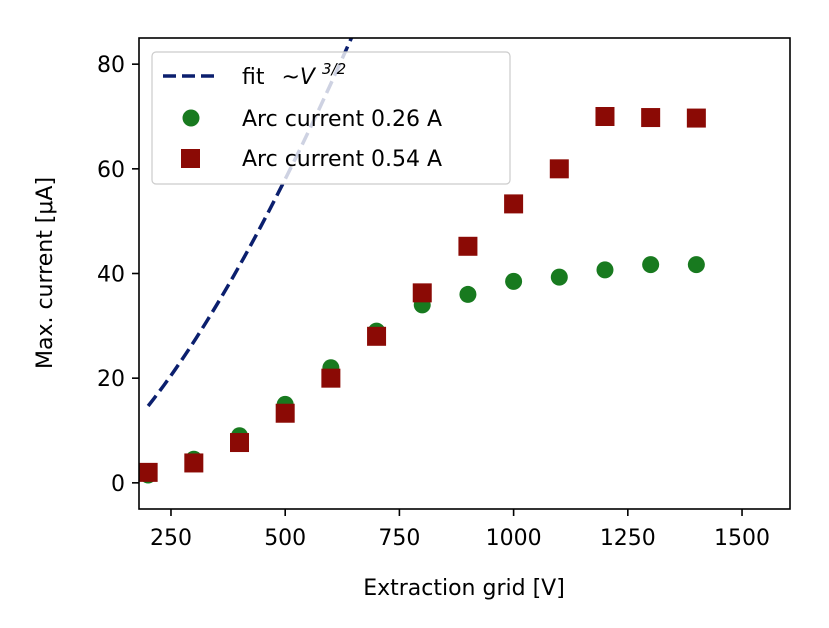  I want to click on x-tick-label: 750, so click(399, 538).